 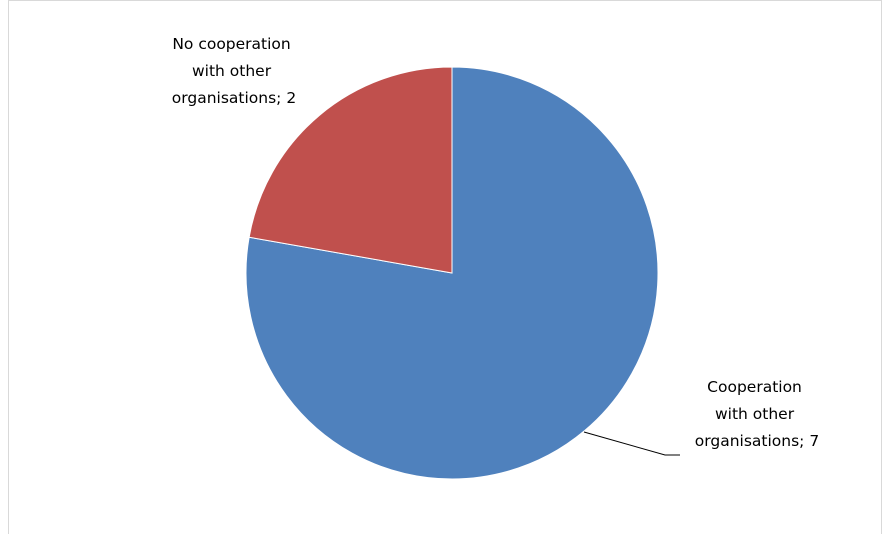 I want to click on leader-line-cooperation, so click(x=631, y=443).